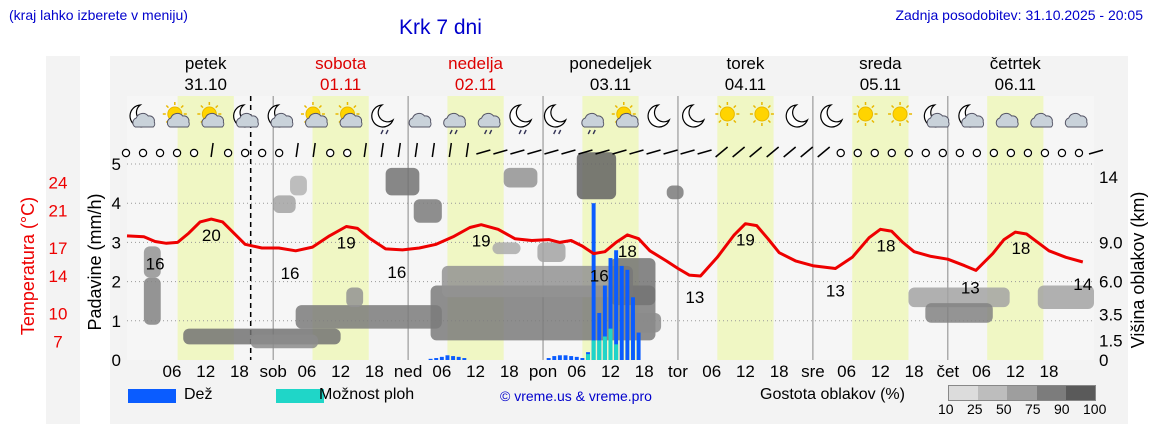 Image resolution: width=1152 pixels, height=443 pixels. Describe the element at coordinates (58, 276) in the screenshot. I see `temperature-tick: 14` at that location.